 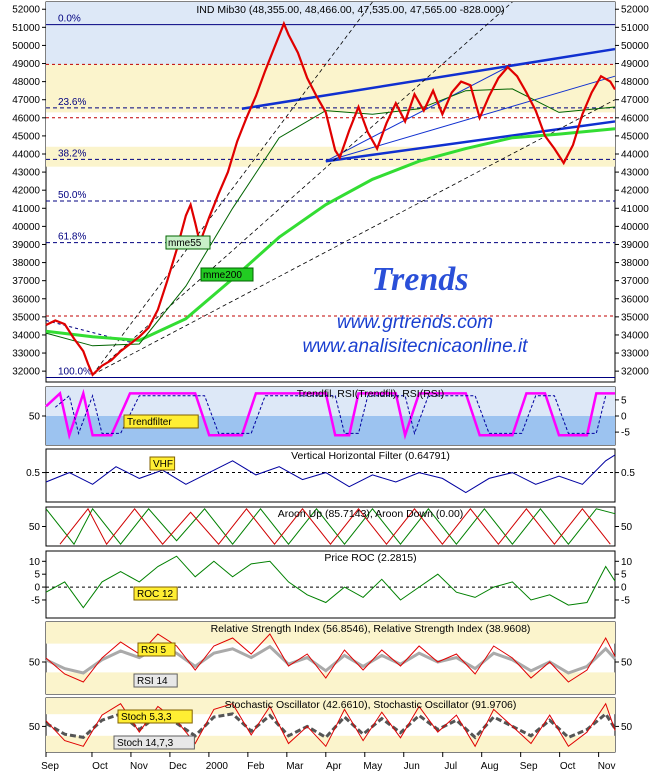 What do you see at coordinates (72, 237) in the screenshot?
I see `fib-label: 61.8%` at bounding box center [72, 237].